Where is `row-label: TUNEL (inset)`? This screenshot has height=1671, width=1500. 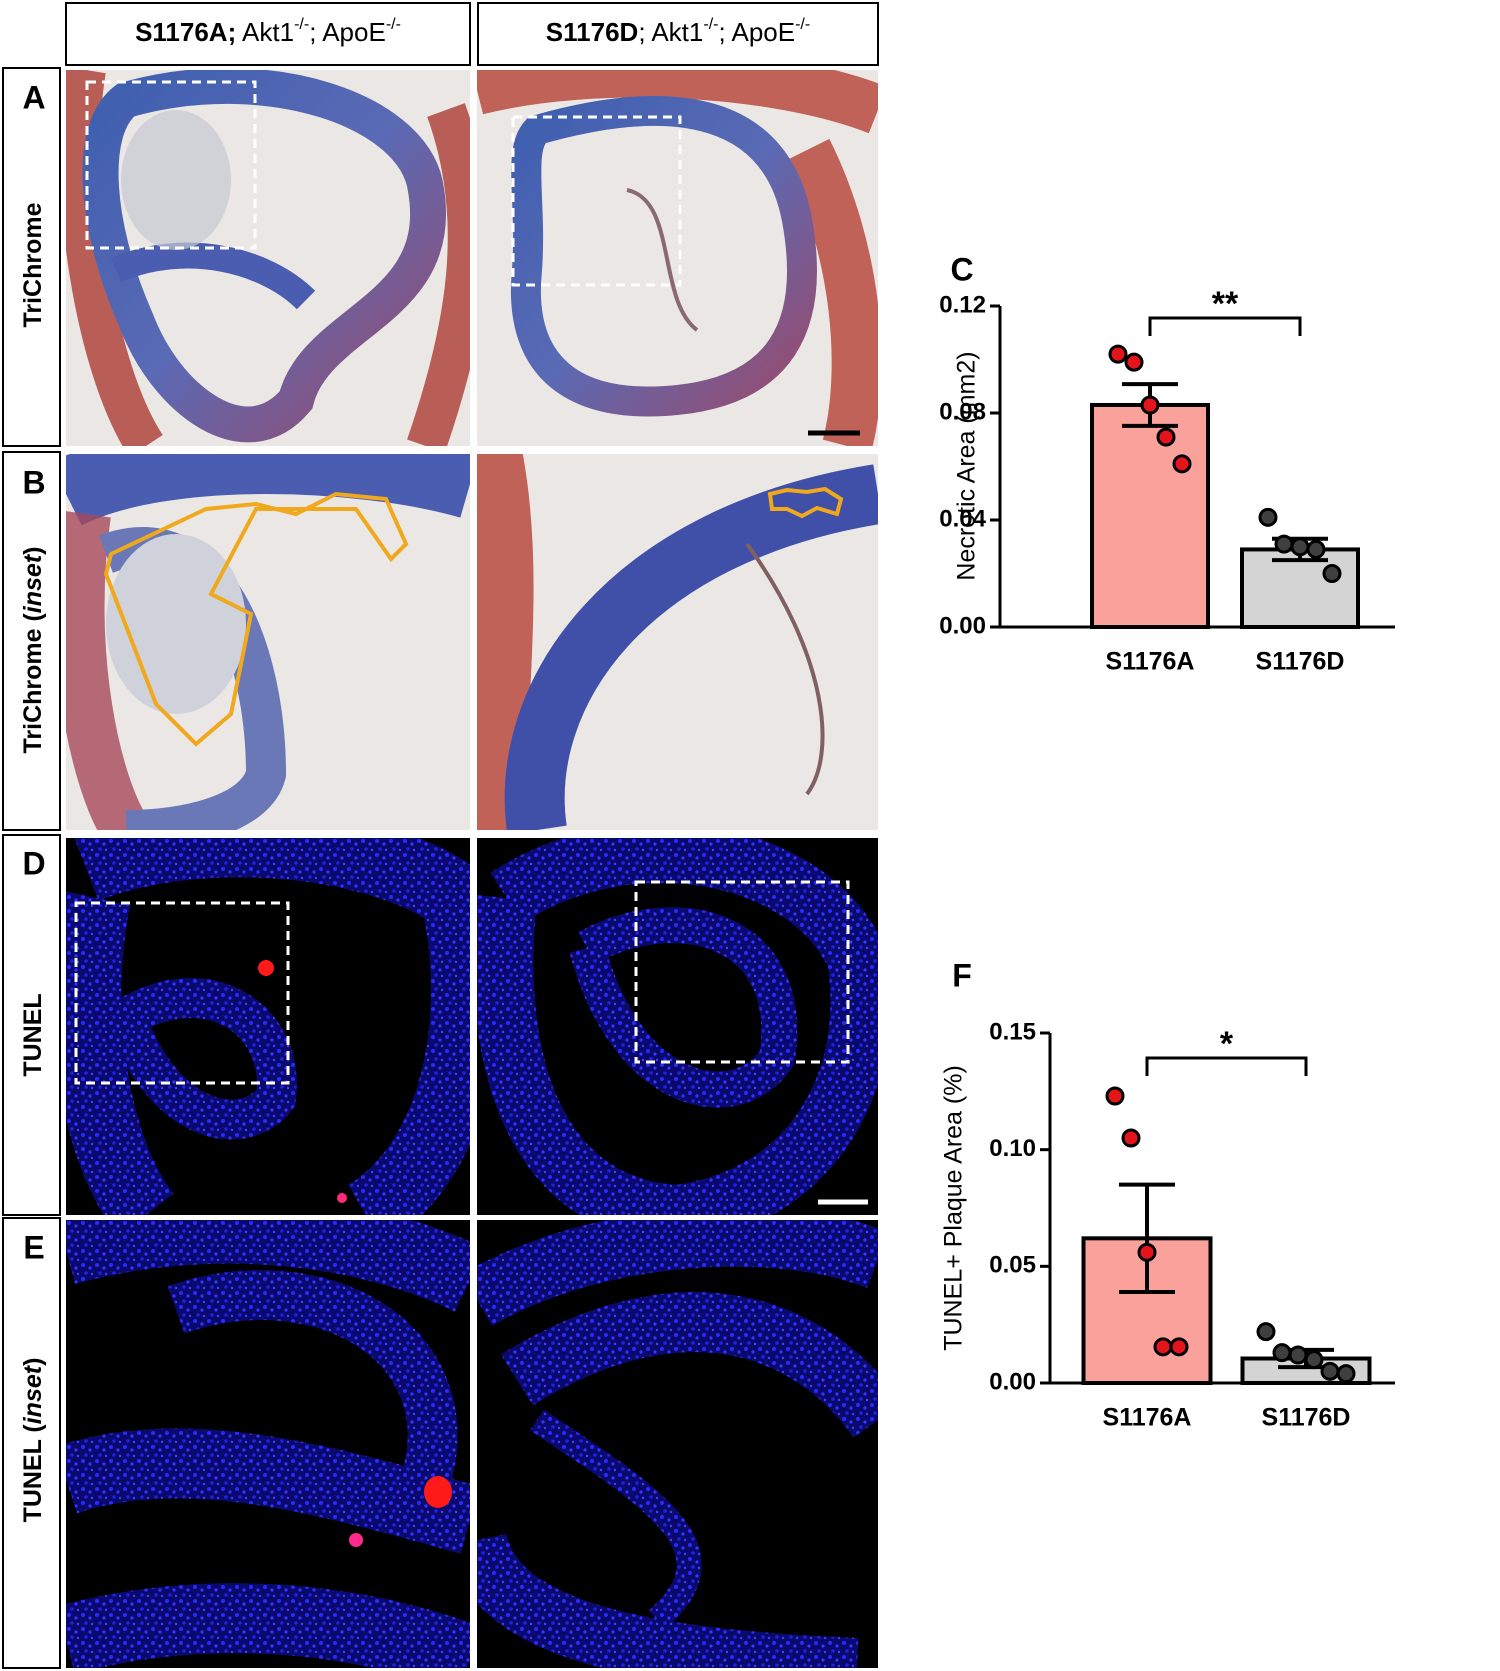 row-label: TUNEL (inset) is located at coordinates (33, 1440).